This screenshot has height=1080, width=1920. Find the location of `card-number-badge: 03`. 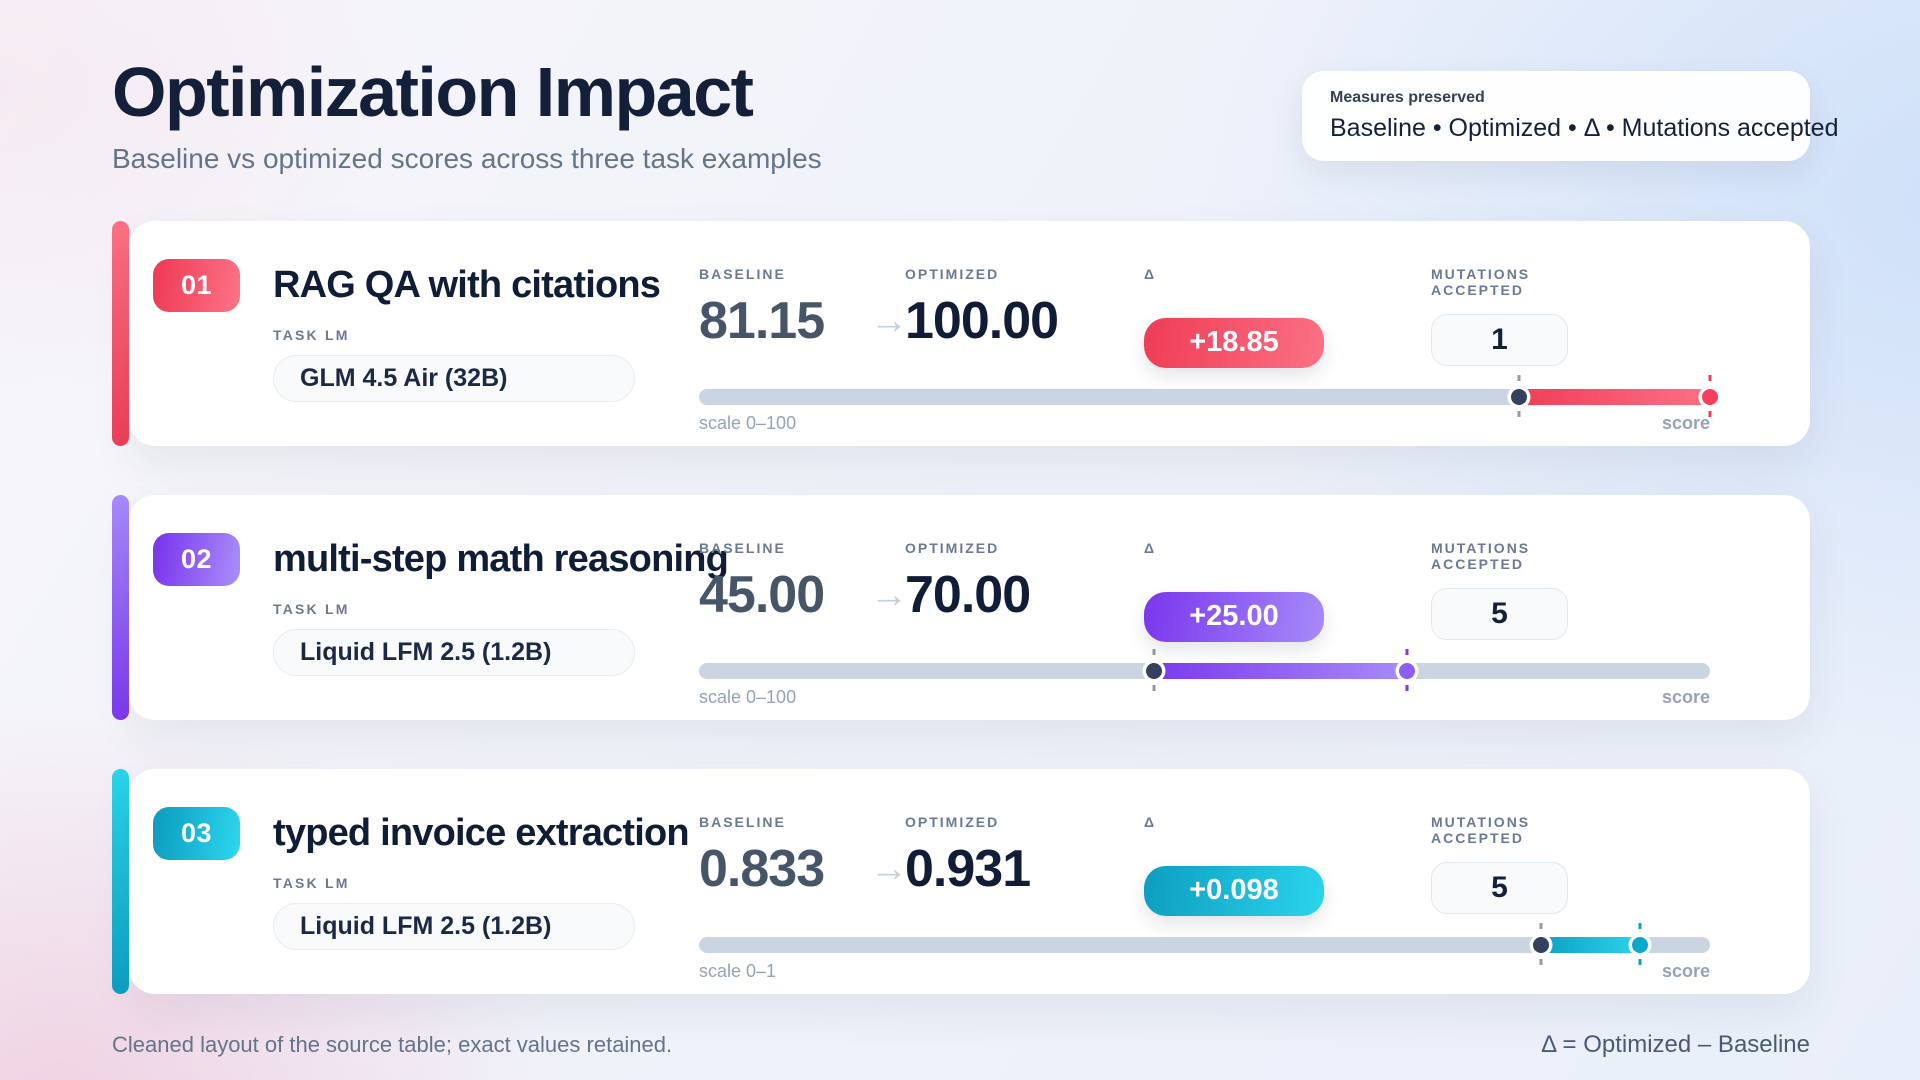

card-number-badge: 03 is located at coordinates (196, 833).